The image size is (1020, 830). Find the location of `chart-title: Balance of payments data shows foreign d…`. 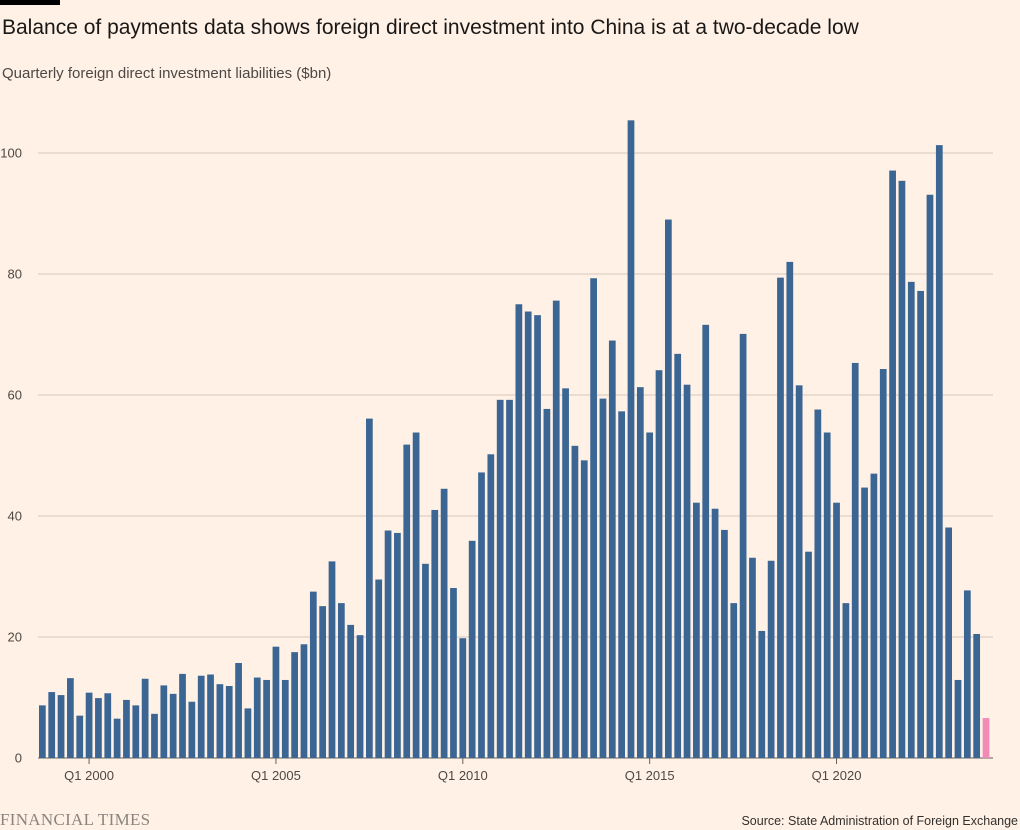

chart-title: Balance of payments data shows foreign d… is located at coordinates (430, 27).